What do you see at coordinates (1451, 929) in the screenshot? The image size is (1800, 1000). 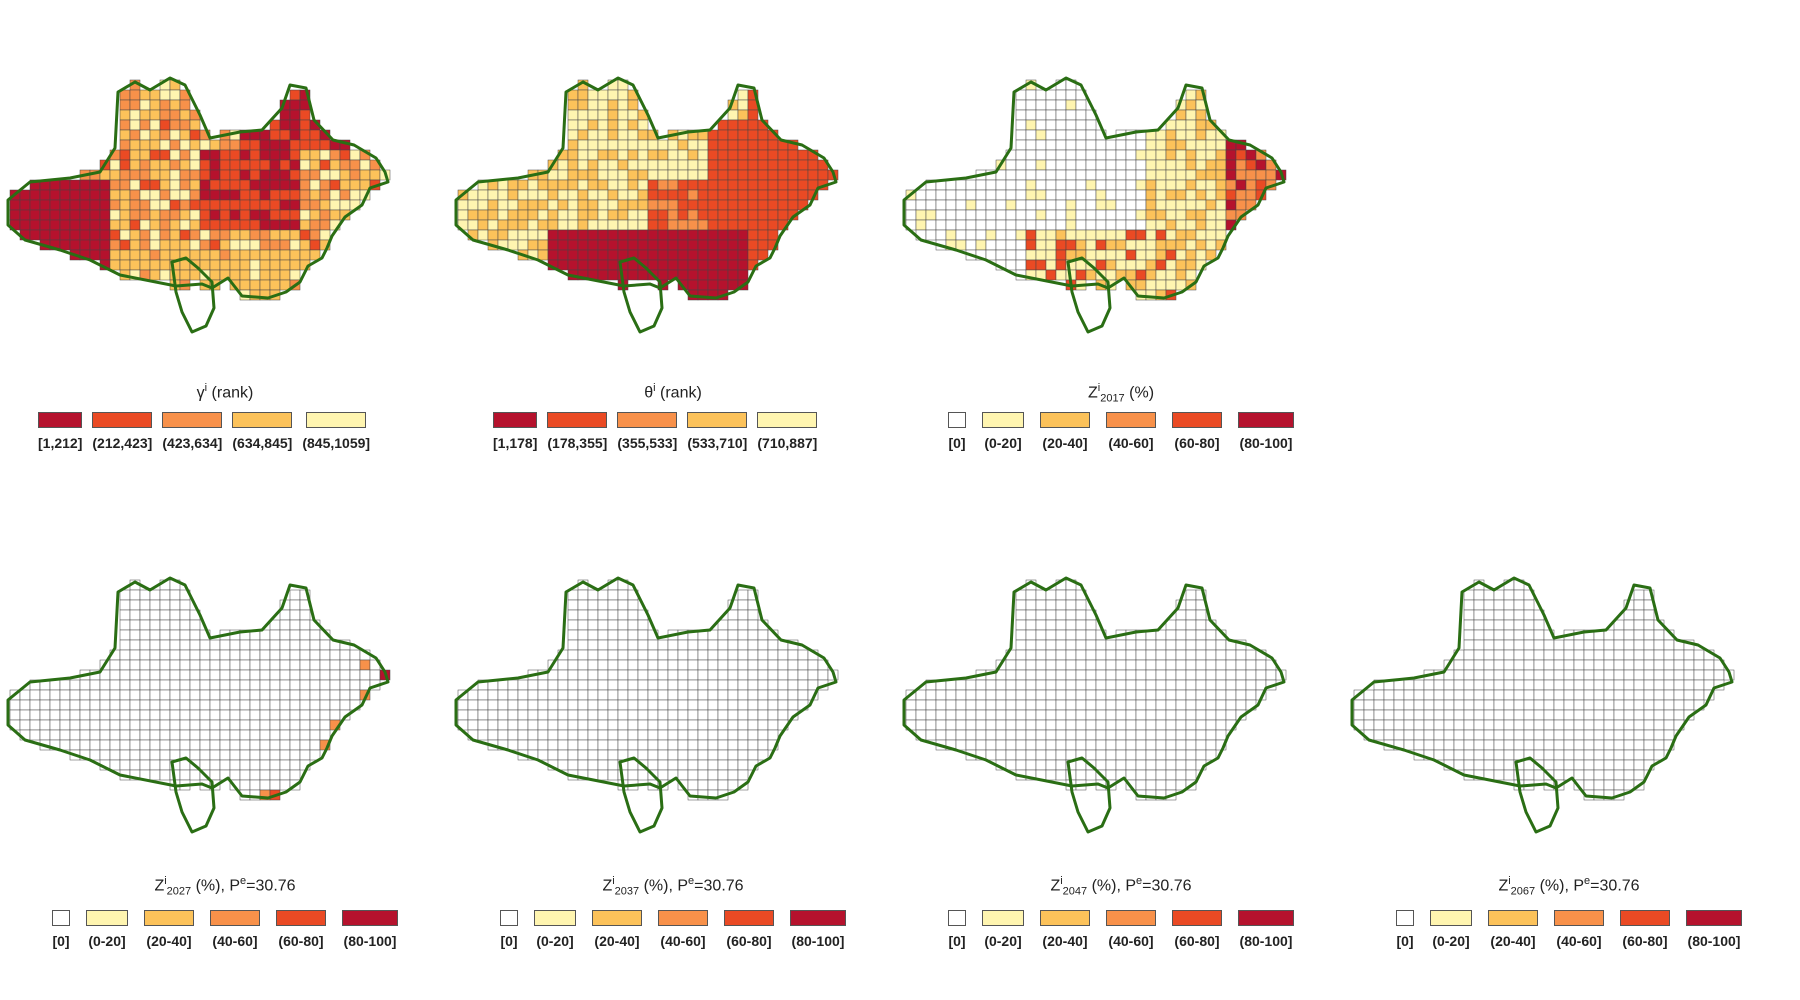 I see `legend-item: (0-20]` at bounding box center [1451, 929].